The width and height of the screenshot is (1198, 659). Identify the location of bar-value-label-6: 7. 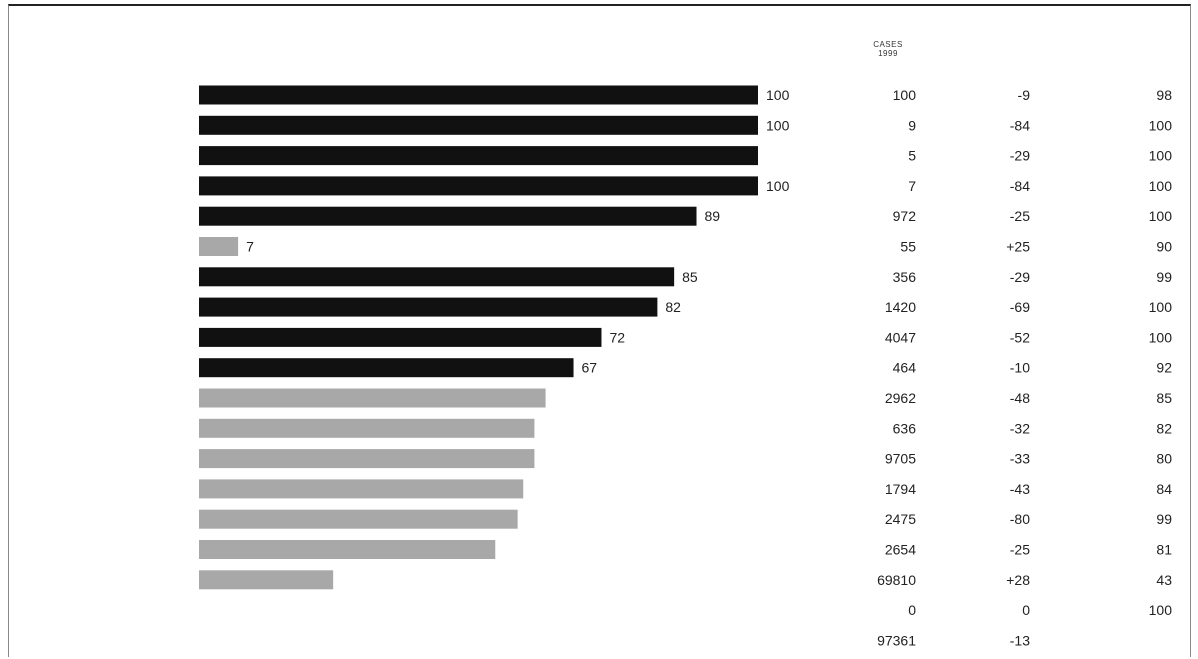
(250, 247).